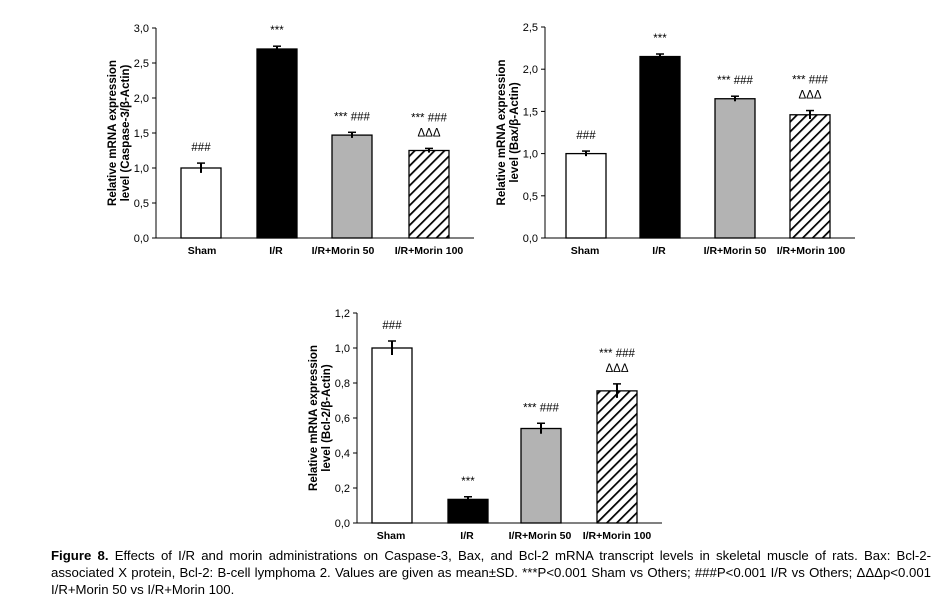  Describe the element at coordinates (327, 418) in the screenshot. I see `y-axis-title: level (Bcl-2/β-Actin)` at that location.